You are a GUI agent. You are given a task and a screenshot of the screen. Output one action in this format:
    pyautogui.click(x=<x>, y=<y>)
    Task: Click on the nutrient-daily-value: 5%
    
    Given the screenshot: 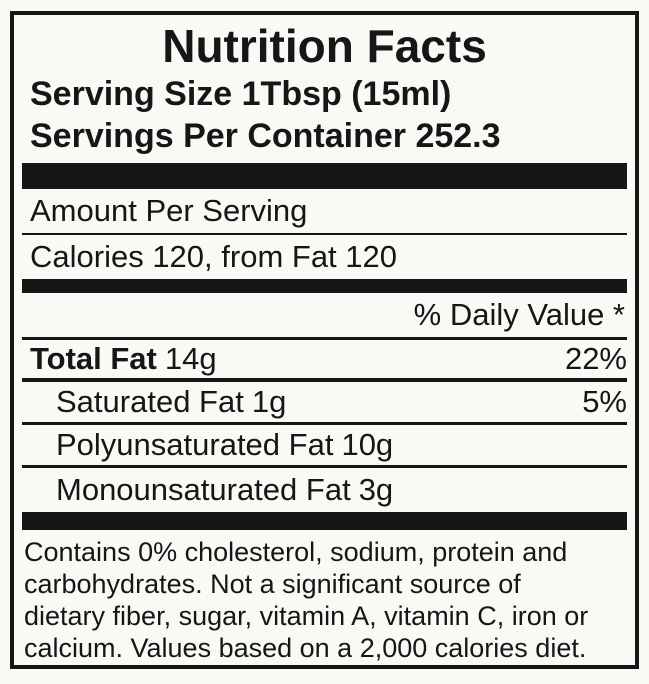 What is the action you would take?
    pyautogui.click(x=604, y=401)
    